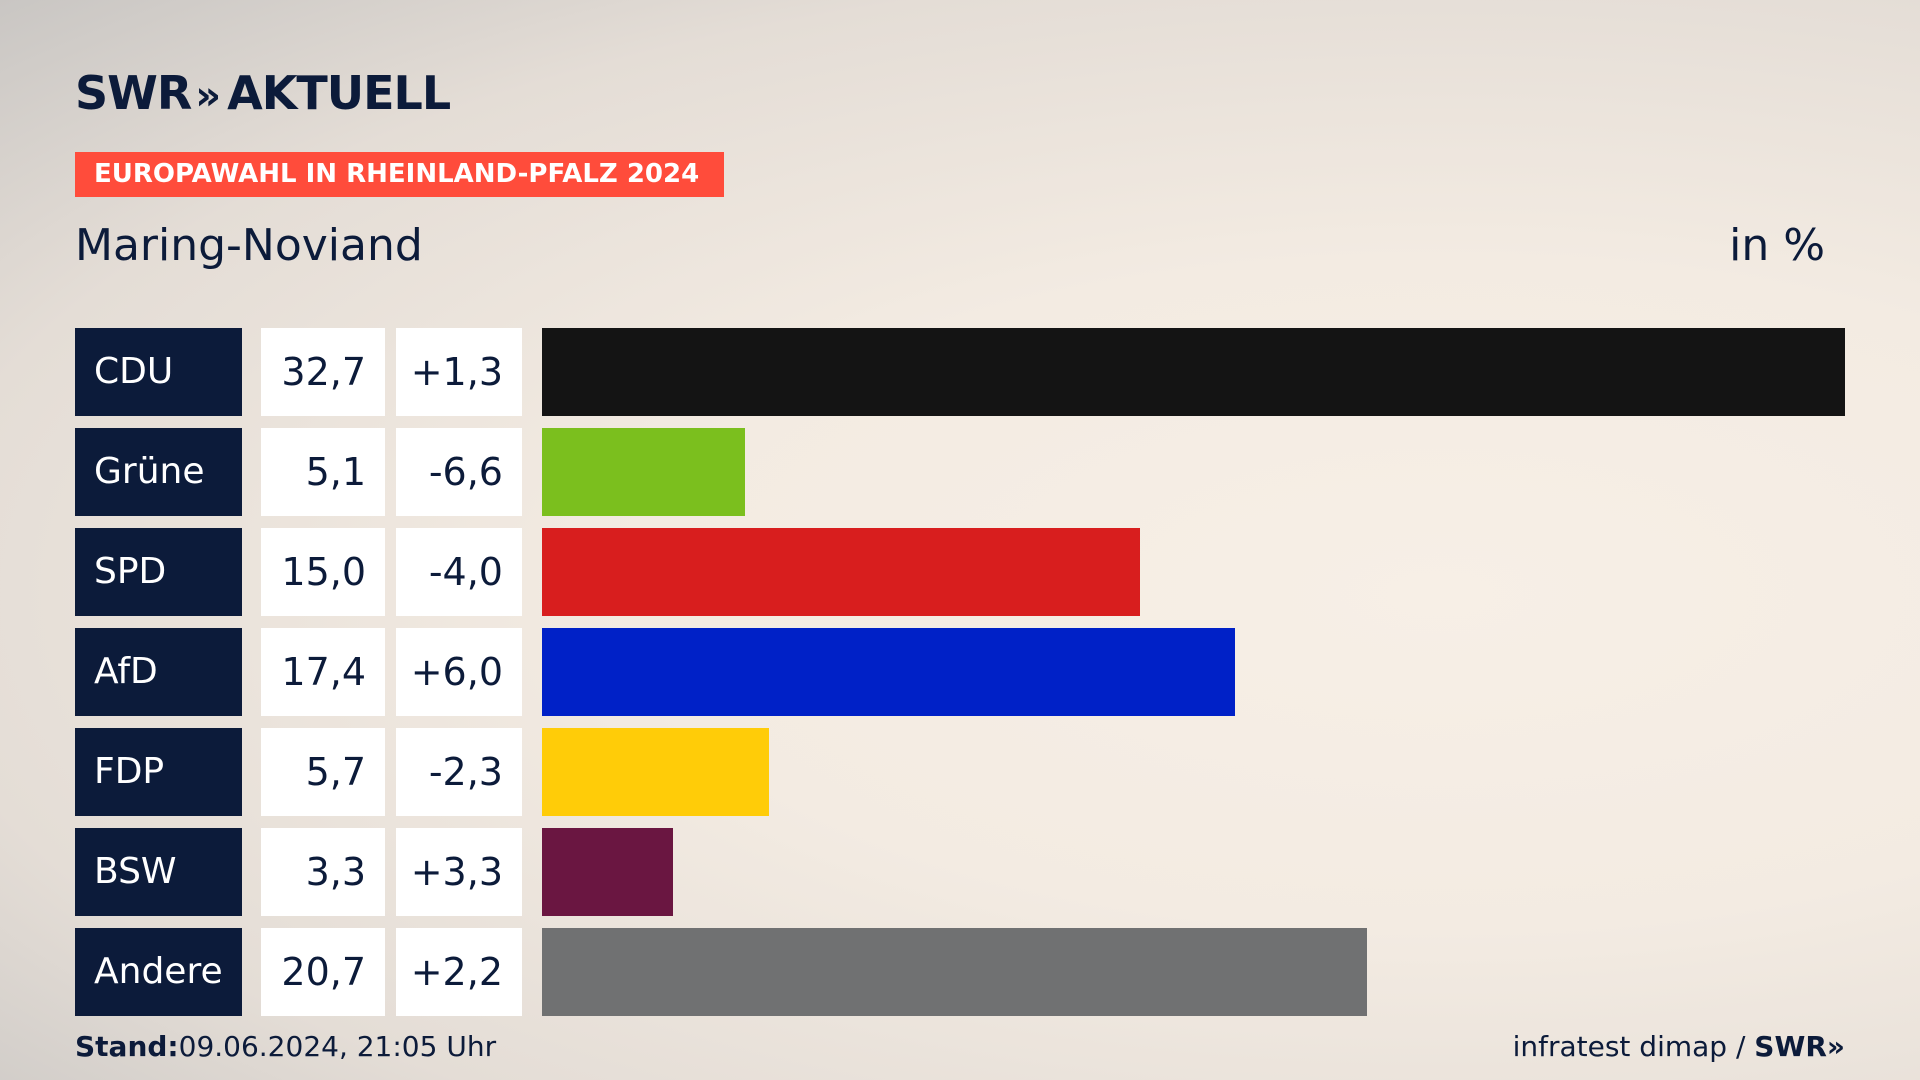 The image size is (1920, 1080). Describe the element at coordinates (323, 472) in the screenshot. I see `vote-share-label: 5,1` at that location.